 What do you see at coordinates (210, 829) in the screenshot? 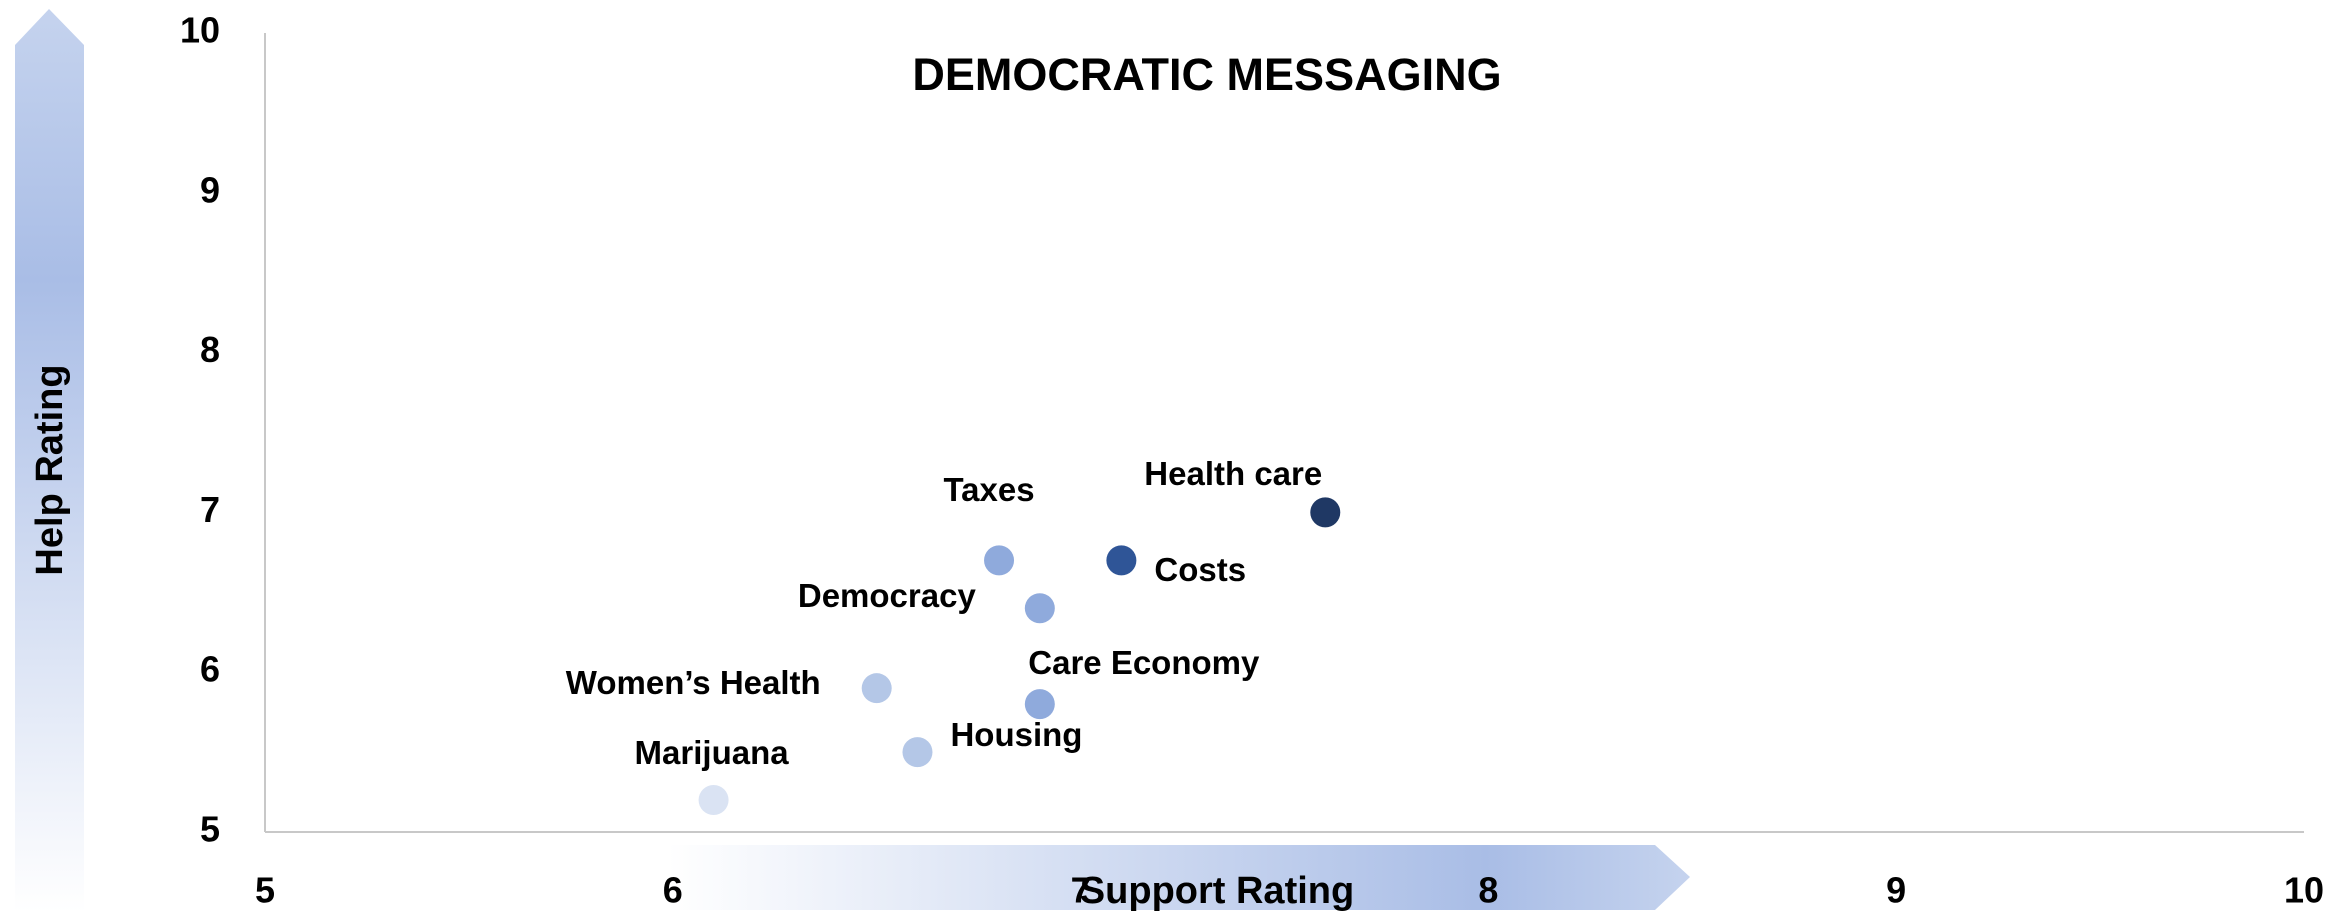
I see `y-tick-label: 5` at bounding box center [210, 829].